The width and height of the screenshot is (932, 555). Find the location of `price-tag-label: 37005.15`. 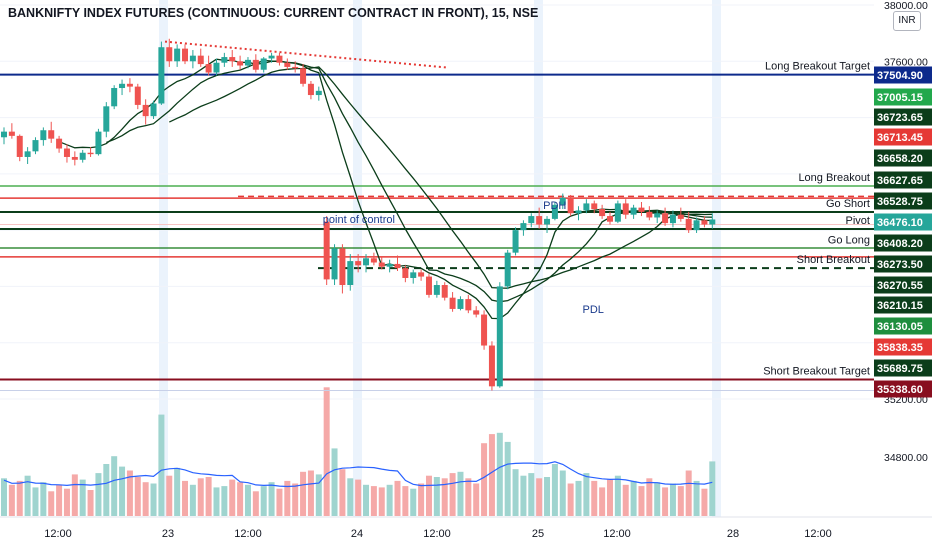

price-tag-label: 37005.15 is located at coordinates (900, 98).